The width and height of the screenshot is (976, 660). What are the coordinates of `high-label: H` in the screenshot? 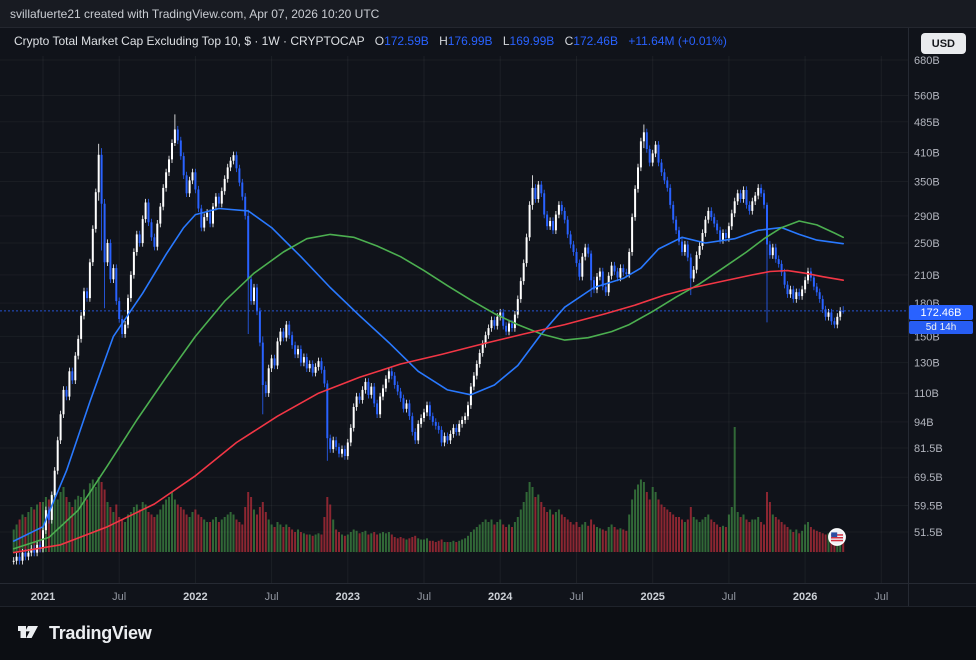 It's located at (443, 41).